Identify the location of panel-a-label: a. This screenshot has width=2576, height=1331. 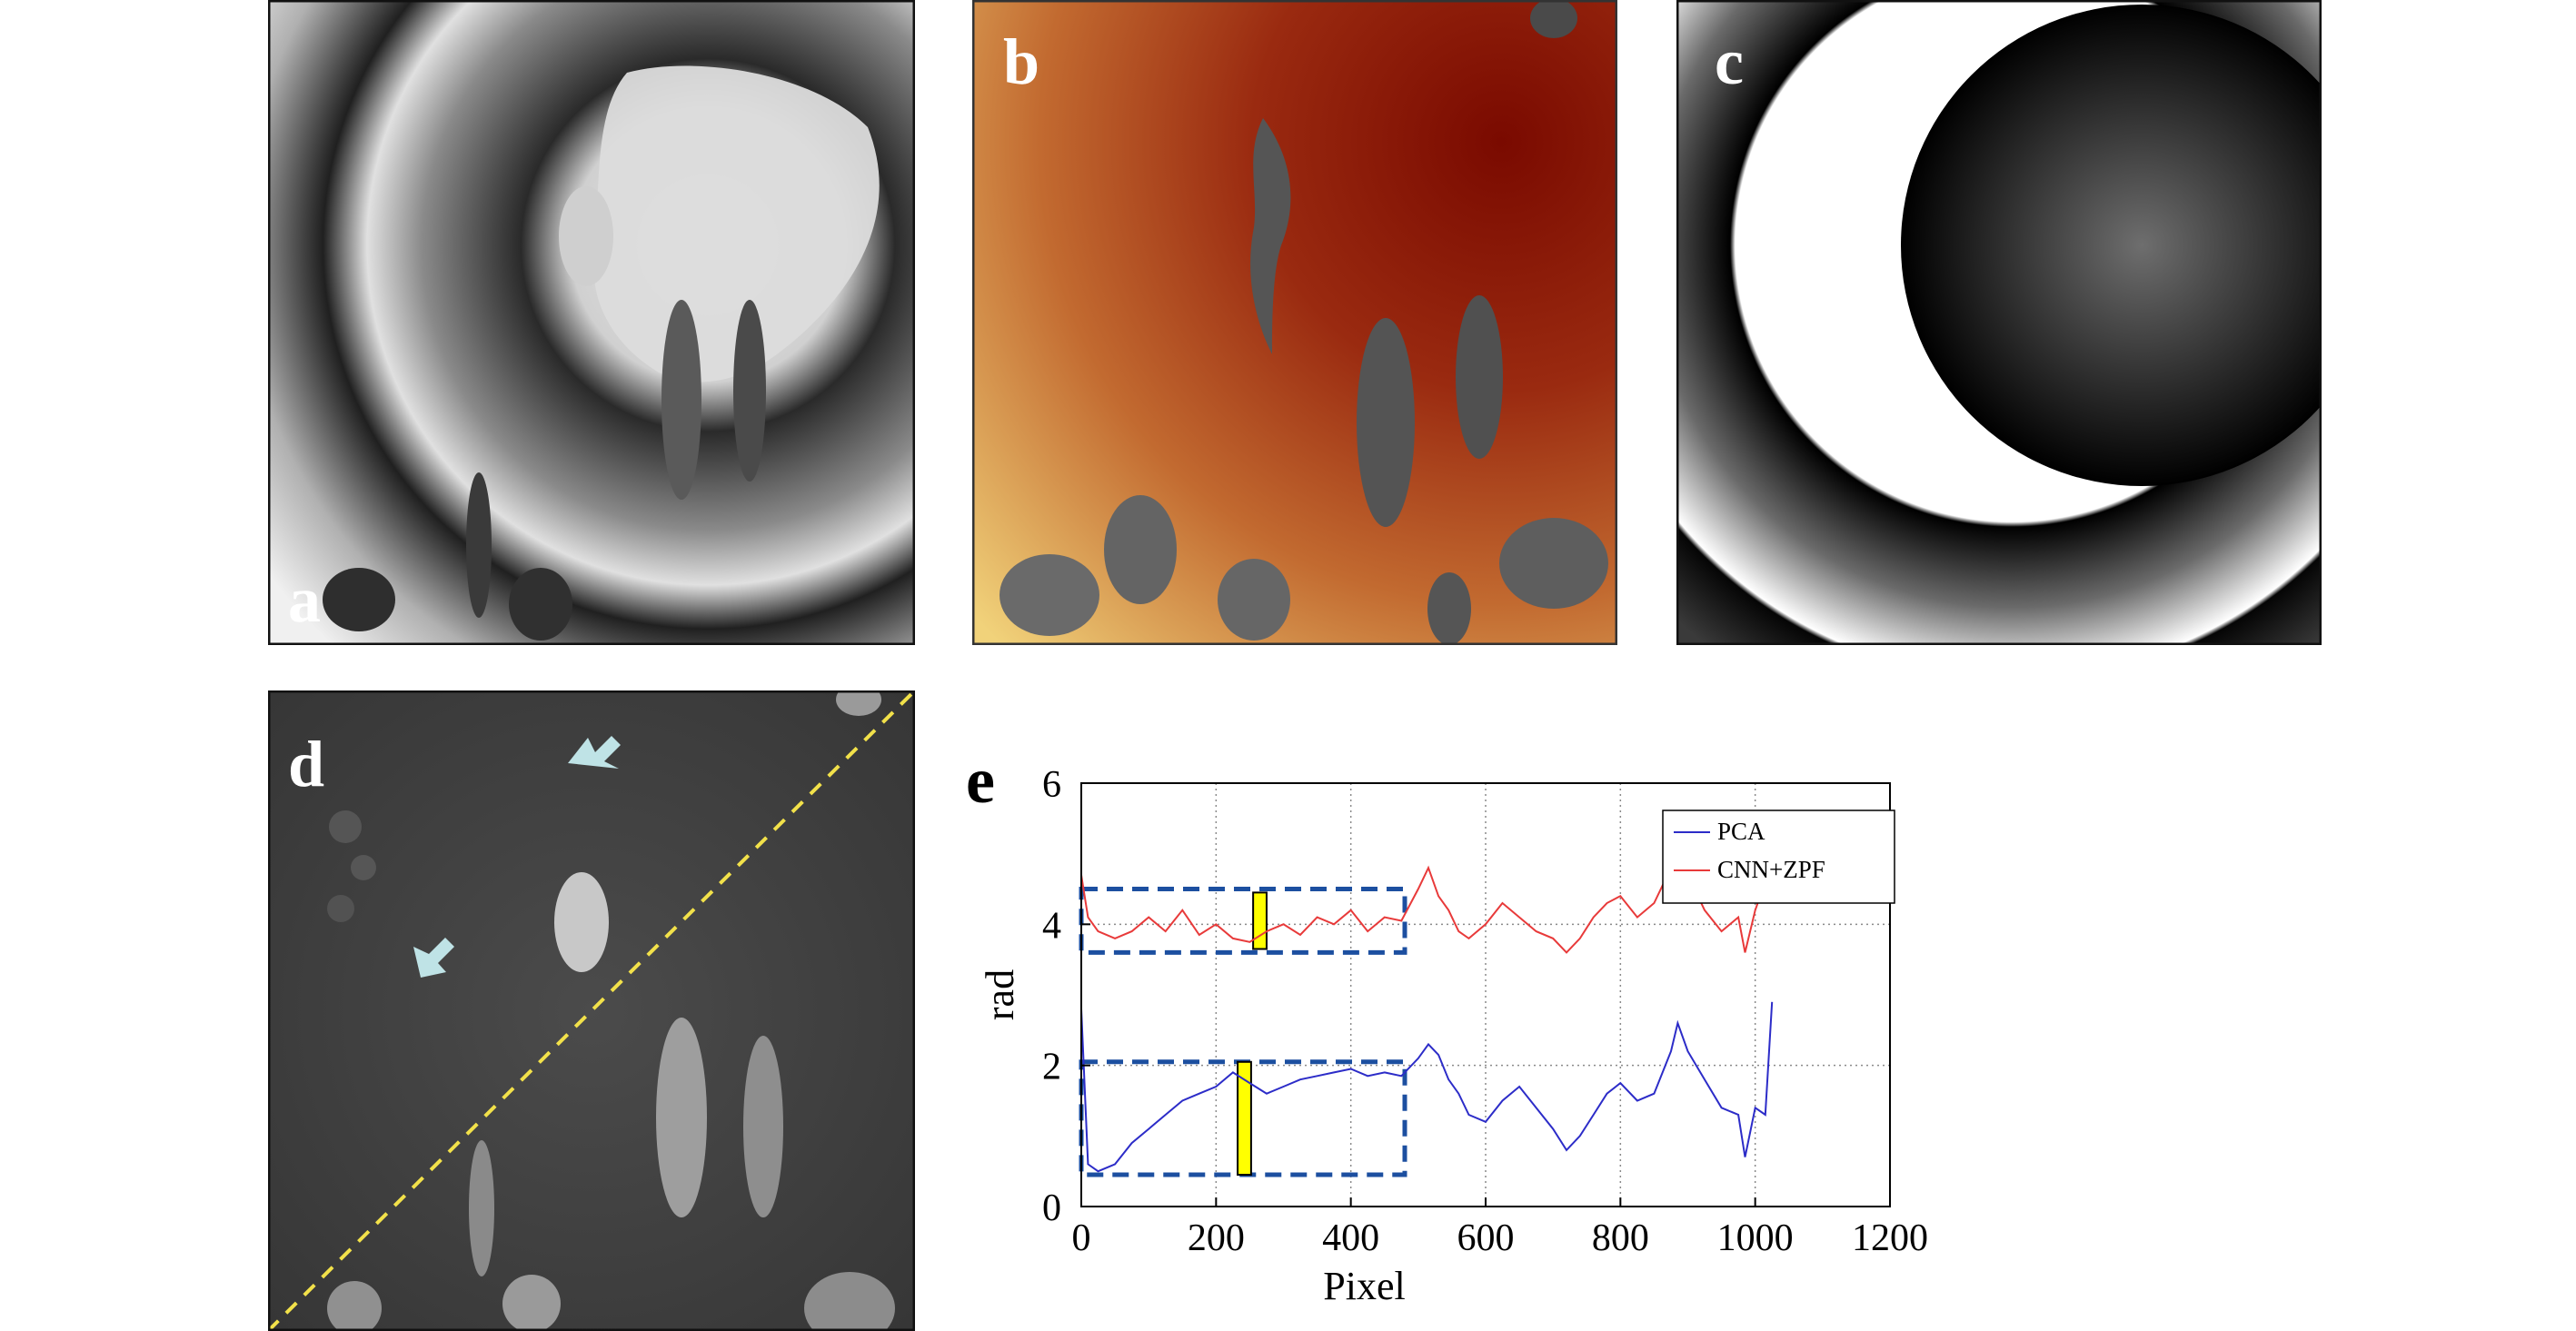
(305, 599).